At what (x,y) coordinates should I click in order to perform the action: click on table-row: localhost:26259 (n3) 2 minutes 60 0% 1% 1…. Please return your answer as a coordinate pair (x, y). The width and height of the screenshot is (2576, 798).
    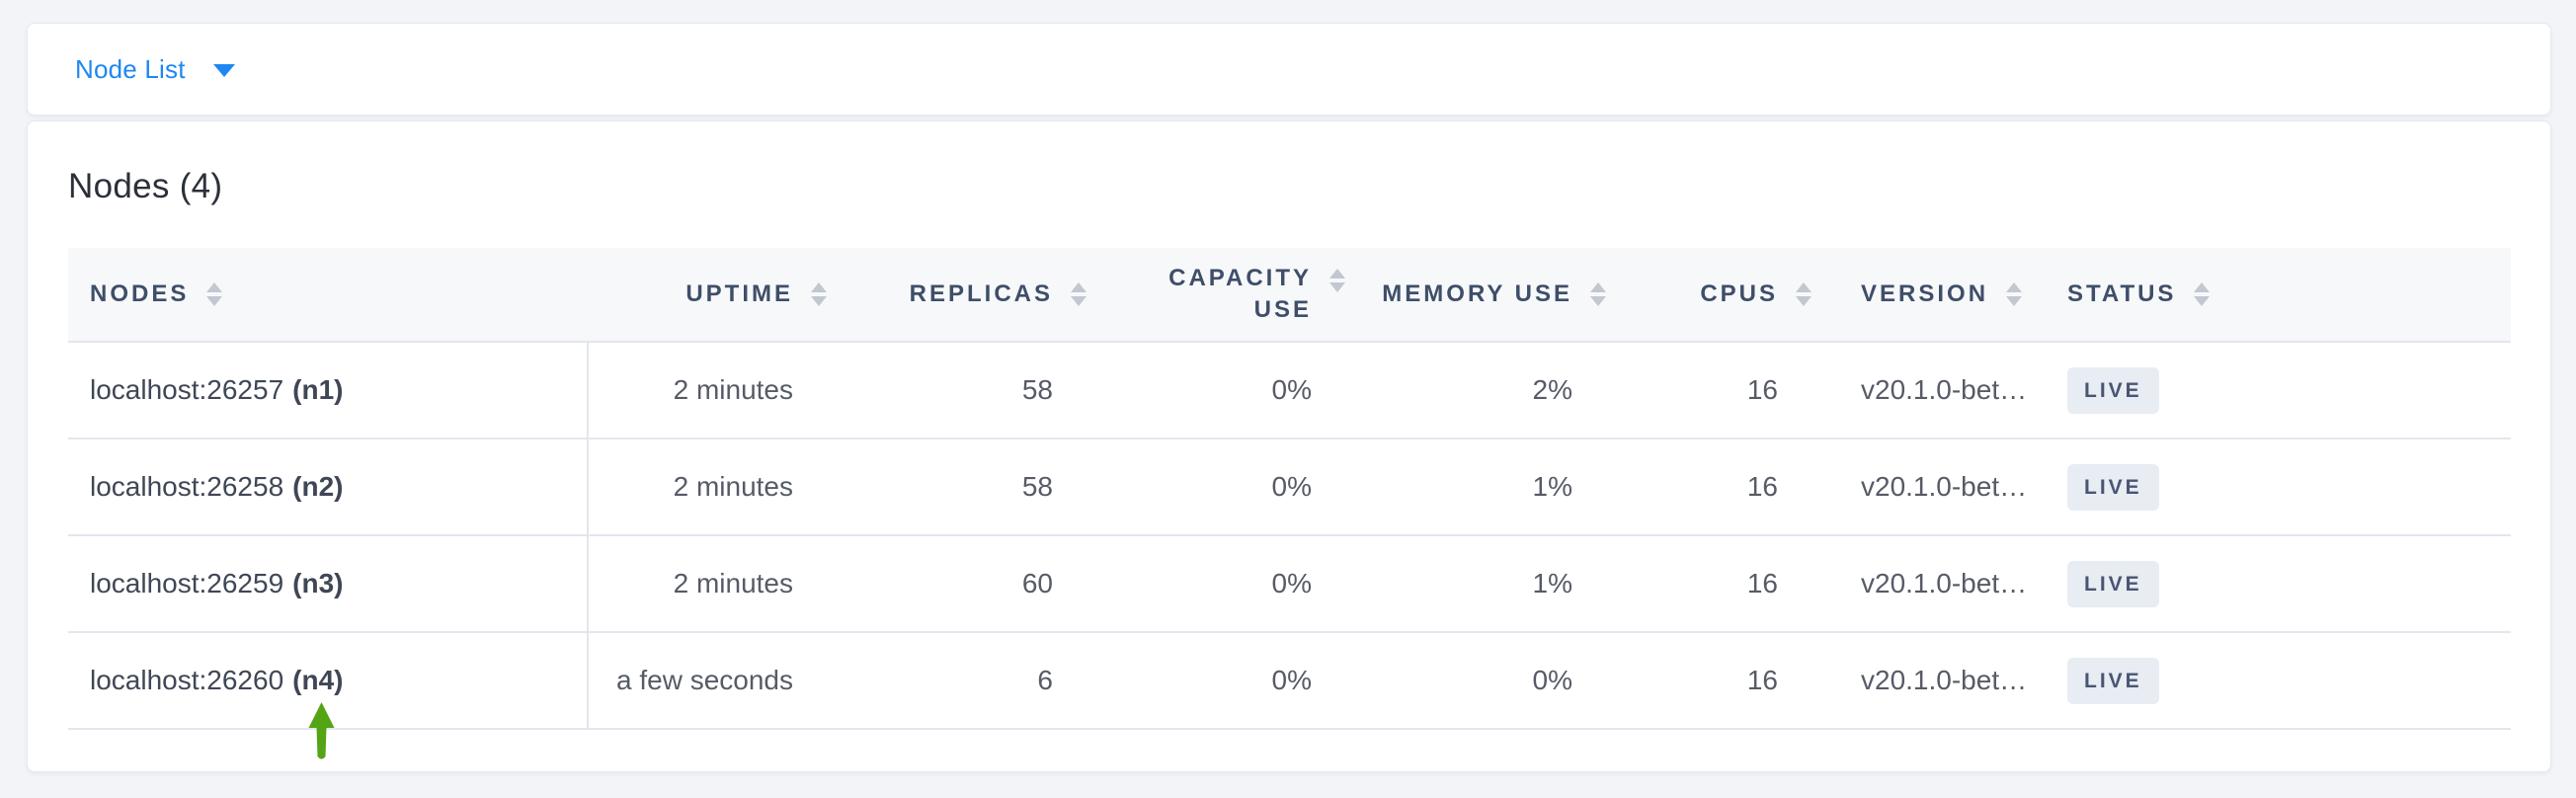
    Looking at the image, I should click on (1289, 584).